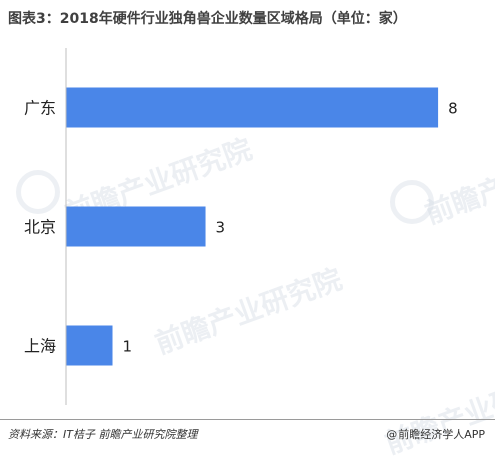 This screenshot has width=495, height=462. Describe the element at coordinates (207, 19) in the screenshot. I see `chart-title: 图表3：2018年硬件行业独角兽企业数量区域格局（单位：家）` at that location.